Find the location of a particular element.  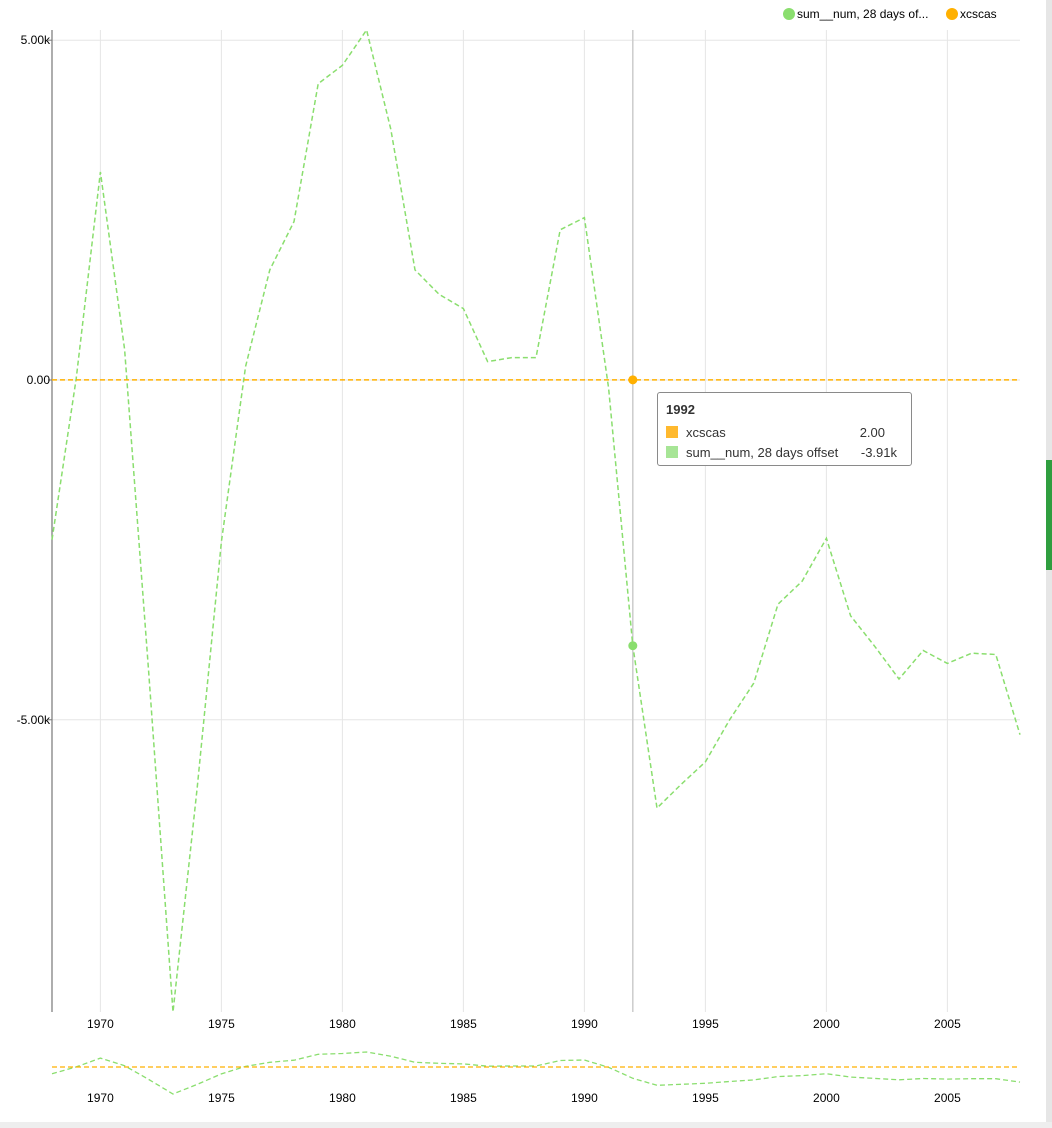

context-x-axis: 1970 1975 1980 1985 1990 1995 2000 2005 is located at coordinates (524, 1098).